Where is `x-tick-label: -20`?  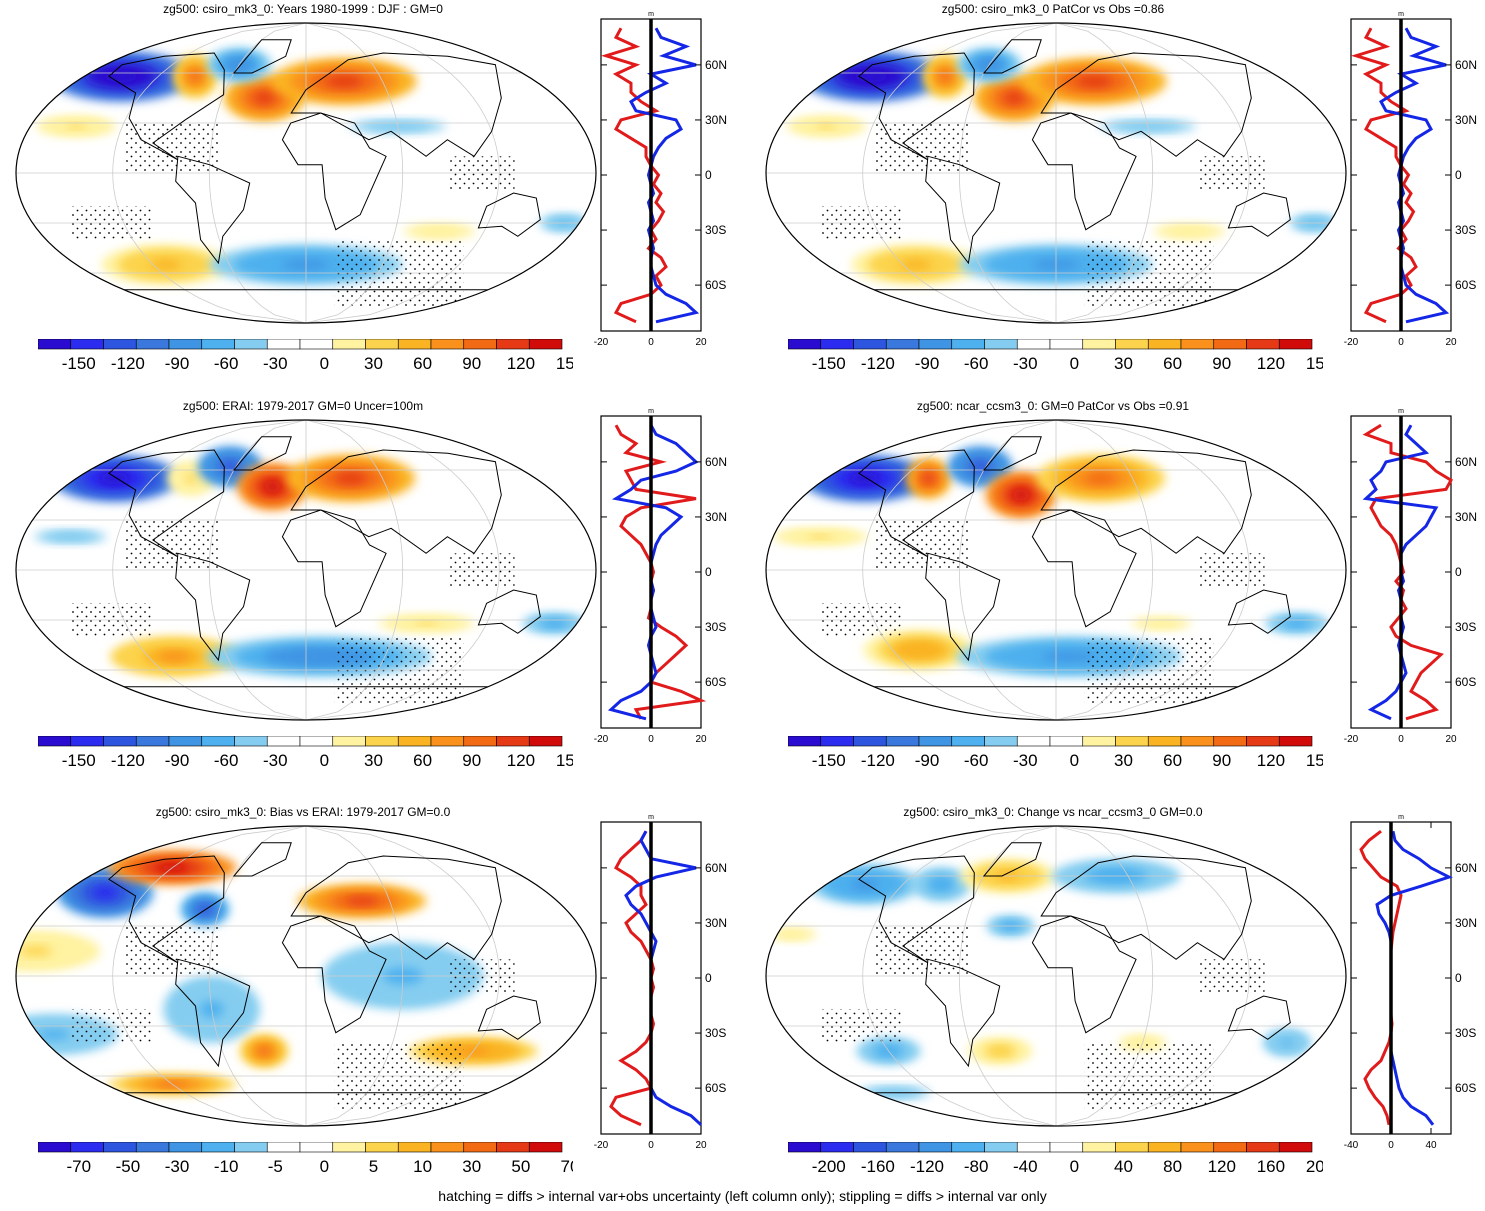 x-tick-label: -20 is located at coordinates (1351, 739).